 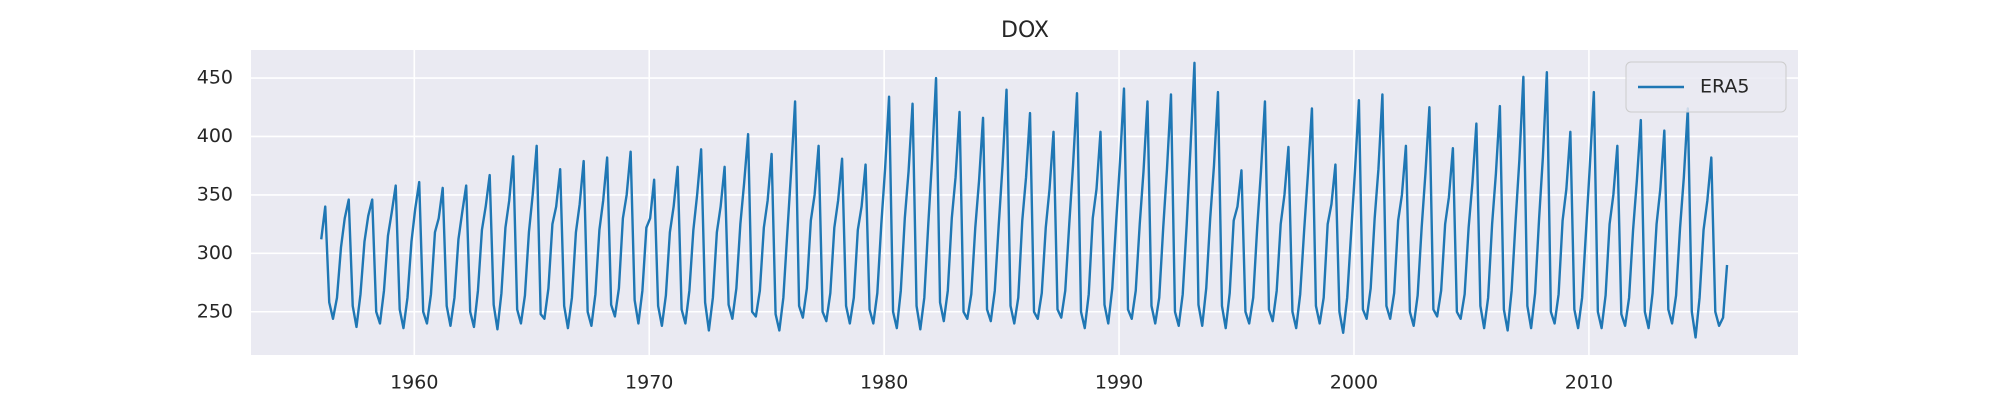 What do you see at coordinates (649, 383) in the screenshot?
I see `x-tick-label: 1970` at bounding box center [649, 383].